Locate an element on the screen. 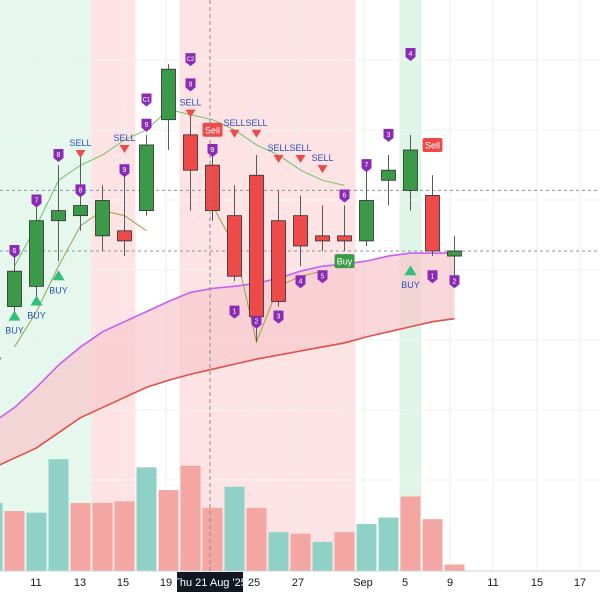 The height and width of the screenshot is (600, 600). counter-marker: 1 is located at coordinates (234, 312).